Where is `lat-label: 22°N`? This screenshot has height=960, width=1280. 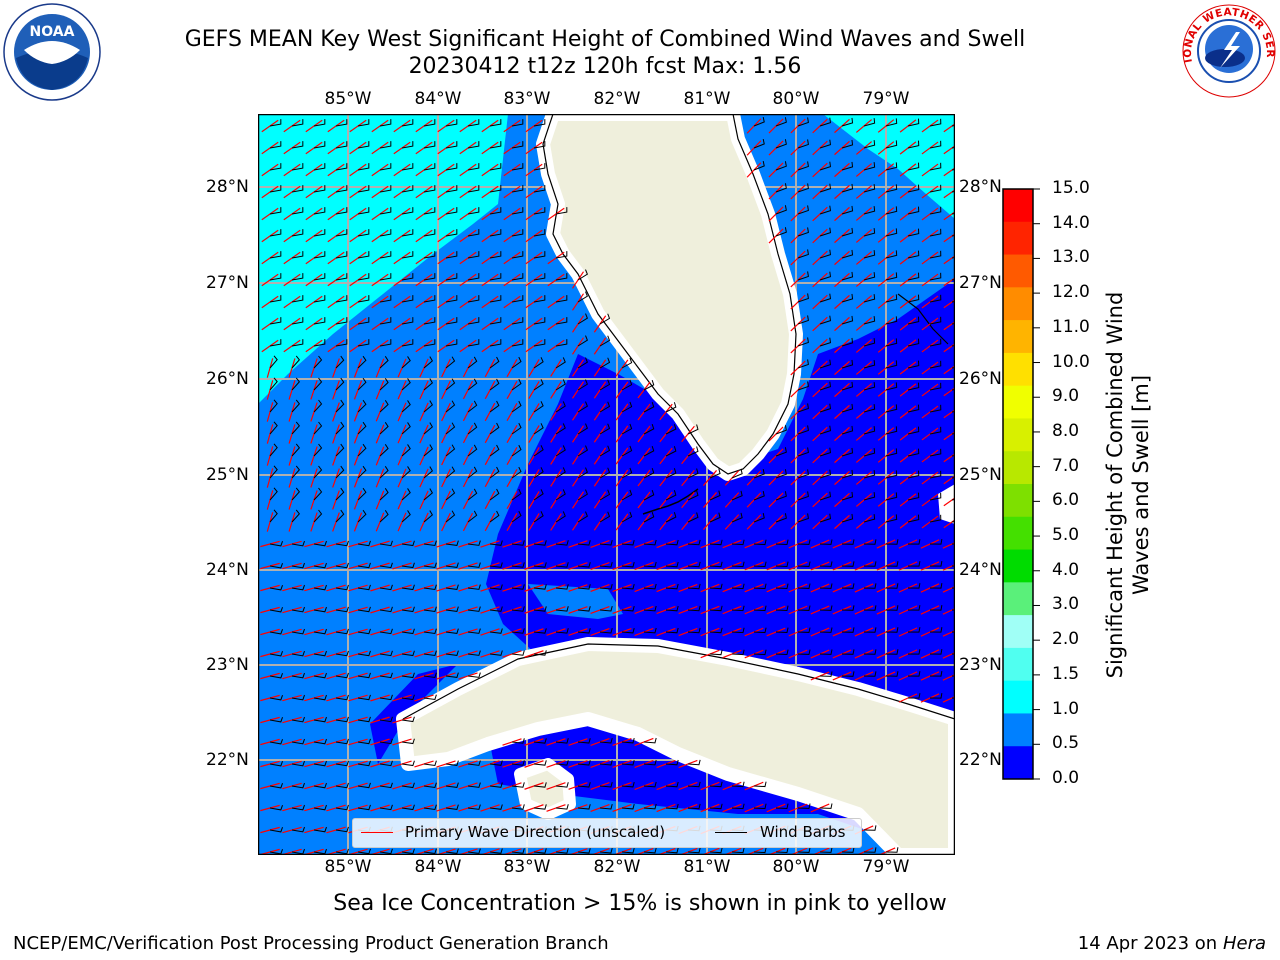 lat-label: 22°N is located at coordinates (980, 760).